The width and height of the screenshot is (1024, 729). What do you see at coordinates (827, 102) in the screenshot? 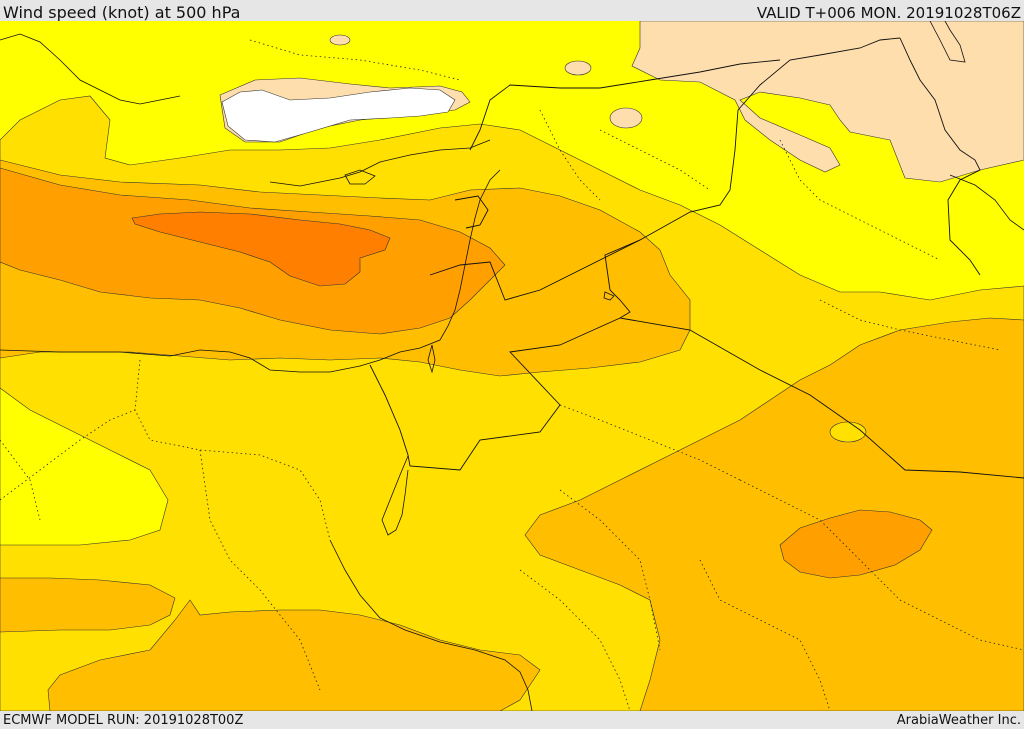
I see `band-peach-northeast` at bounding box center [827, 102].